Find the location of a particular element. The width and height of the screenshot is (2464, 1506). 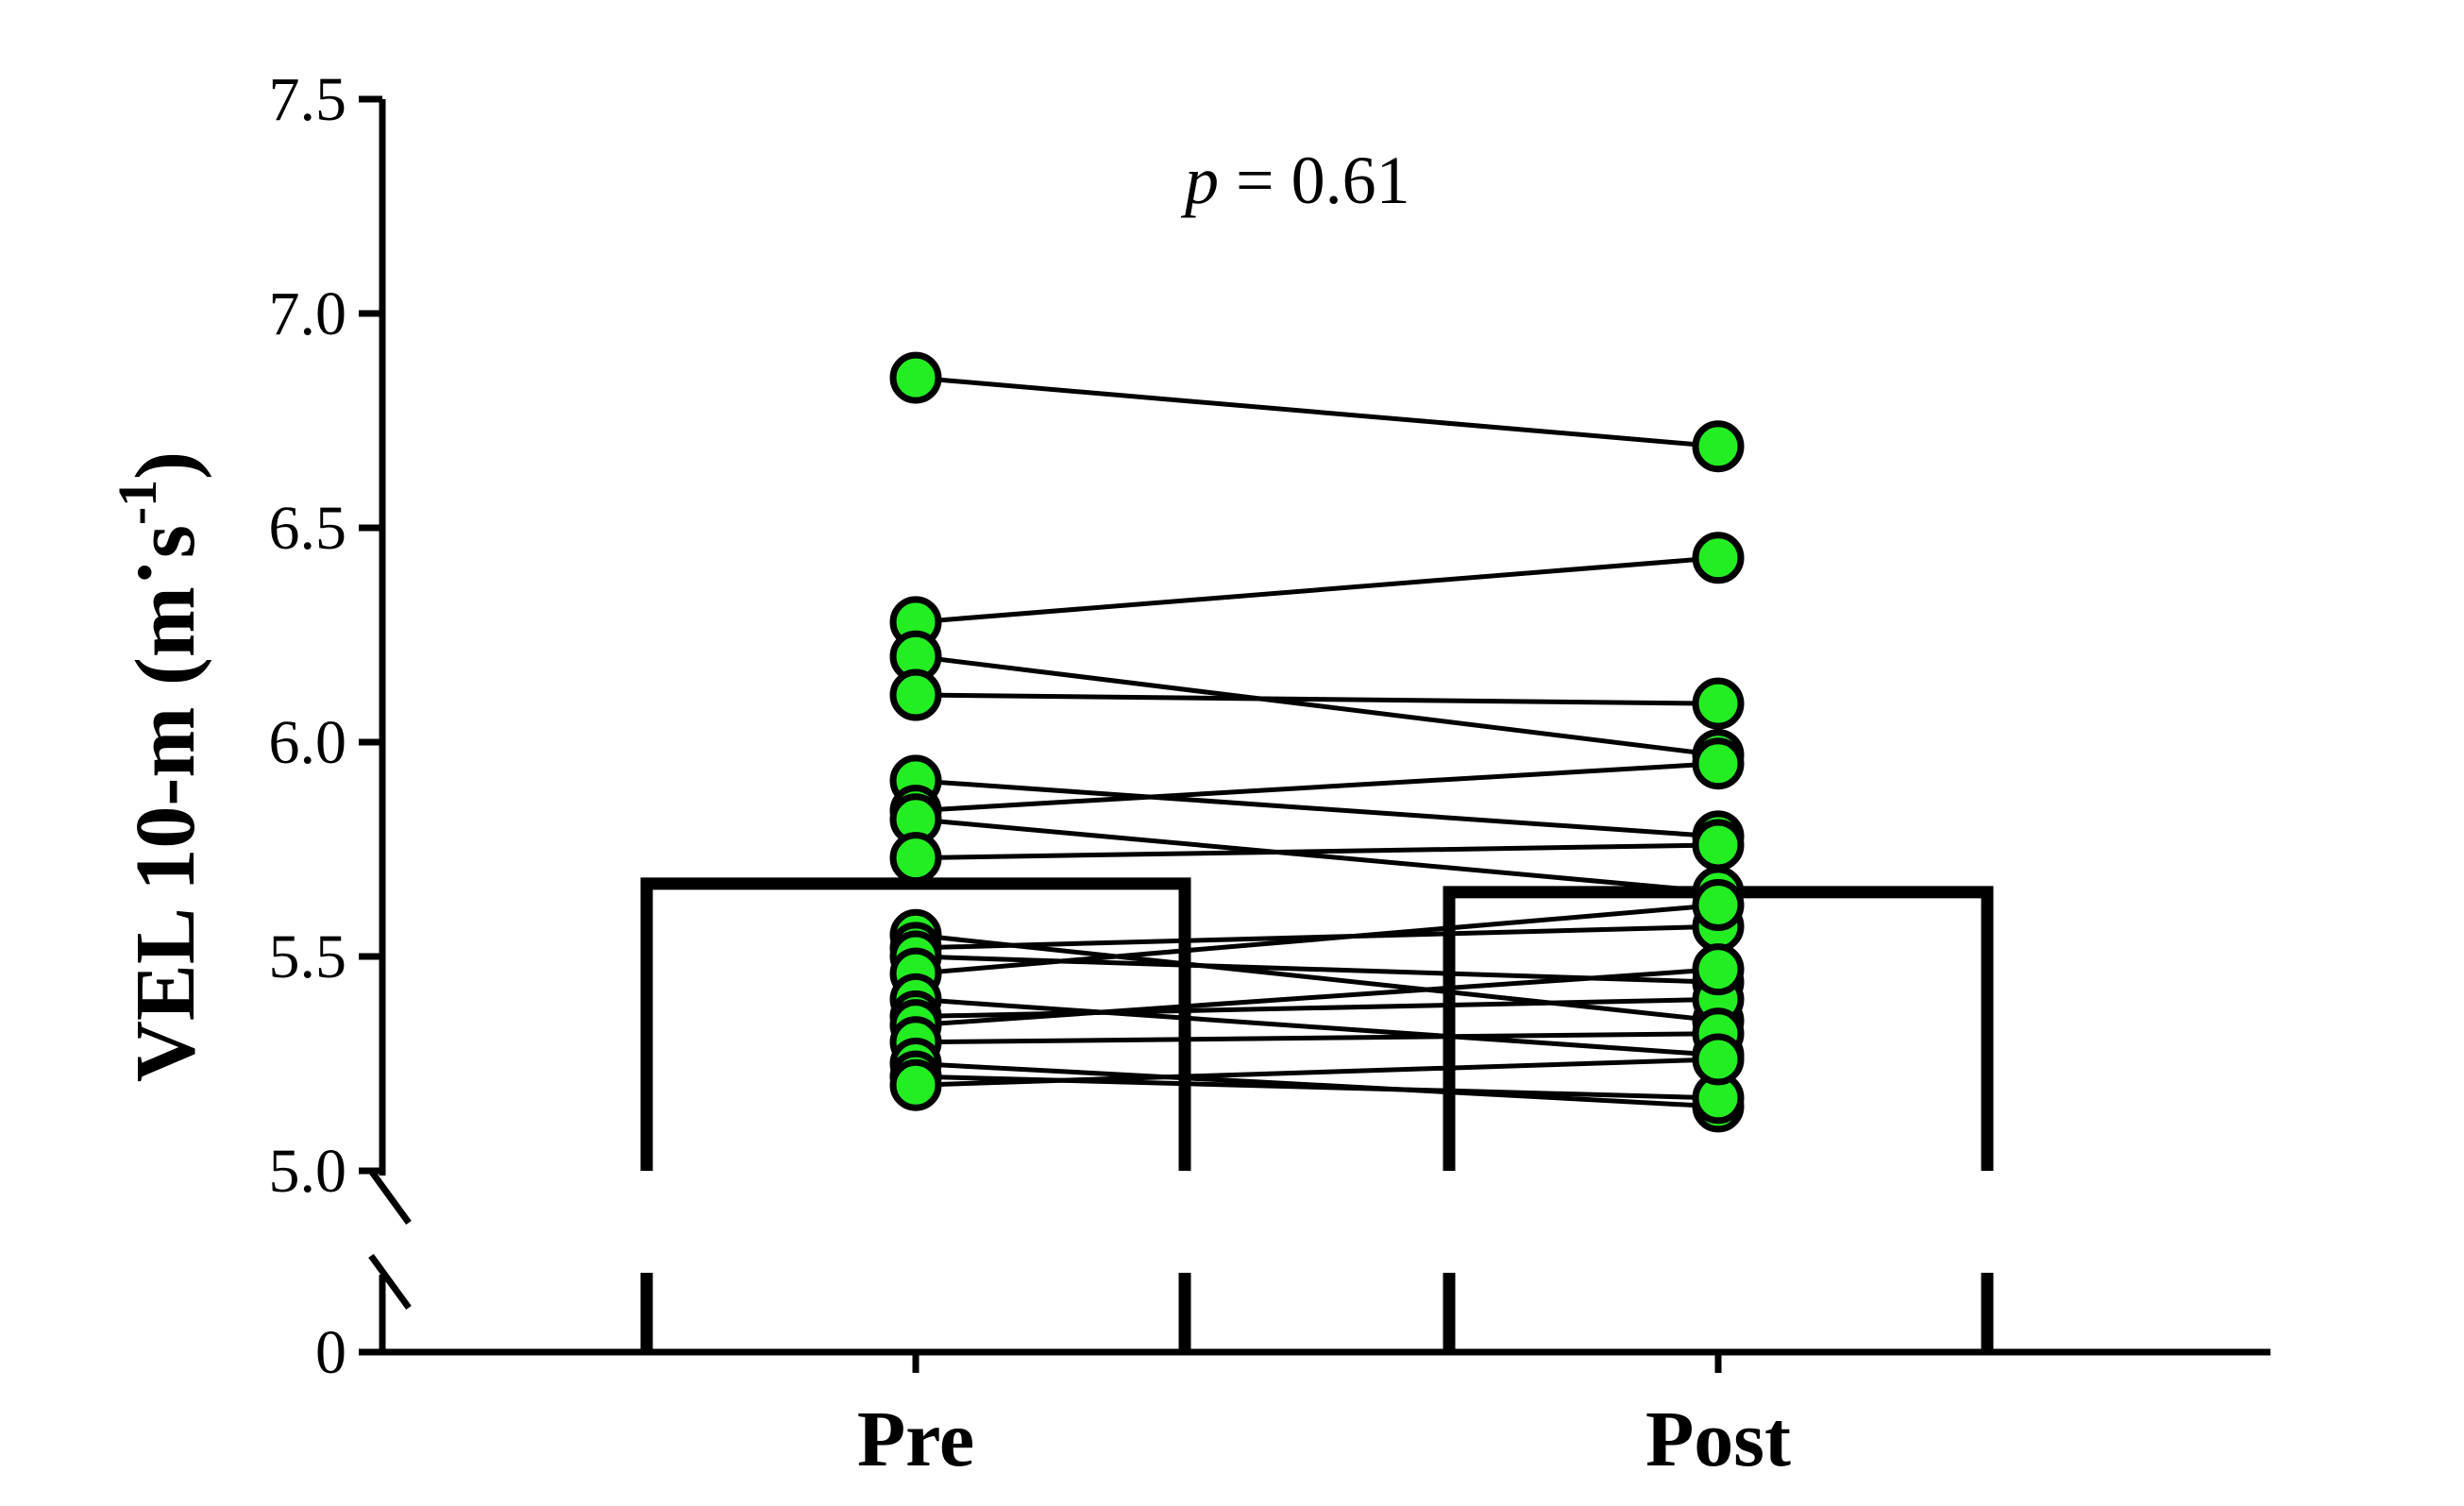

y-tick-label: 7.0 is located at coordinates (308, 313).